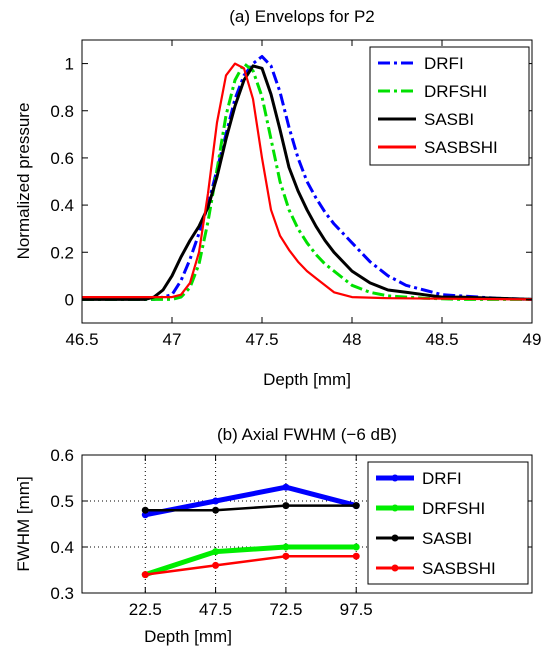  Describe the element at coordinates (441, 339) in the screenshot. I see `x-tick-label: 48.5` at that location.